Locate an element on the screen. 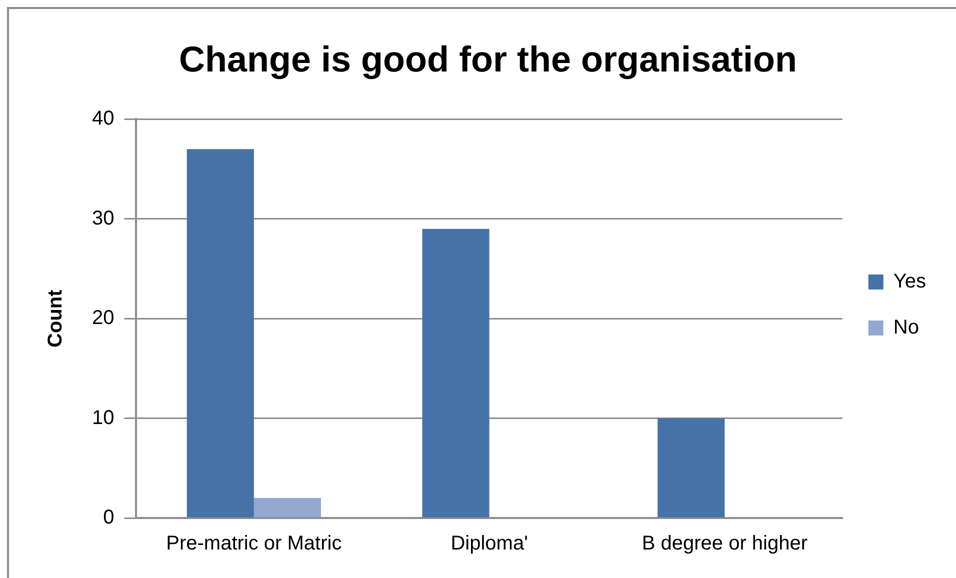  legend-label: No is located at coordinates (906, 327).